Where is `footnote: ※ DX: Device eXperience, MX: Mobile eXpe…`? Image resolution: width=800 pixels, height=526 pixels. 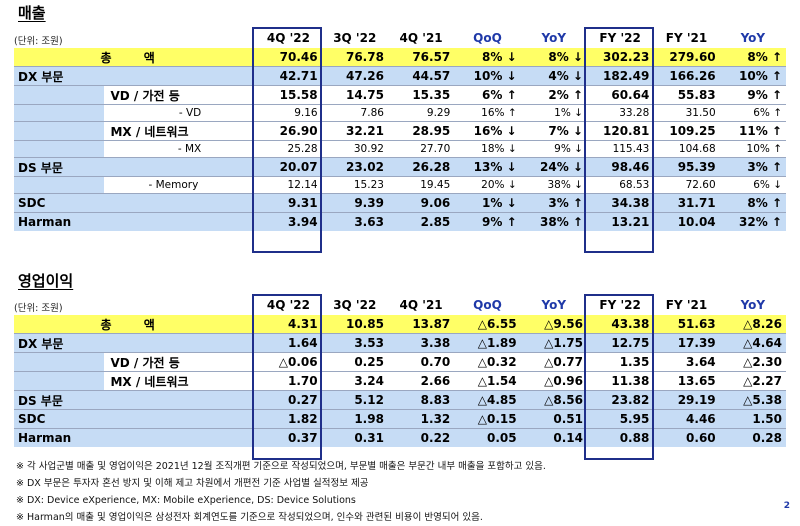
footnote: ※ DX: Device eXperience, MX: Mobile eXpe… is located at coordinates (186, 500).